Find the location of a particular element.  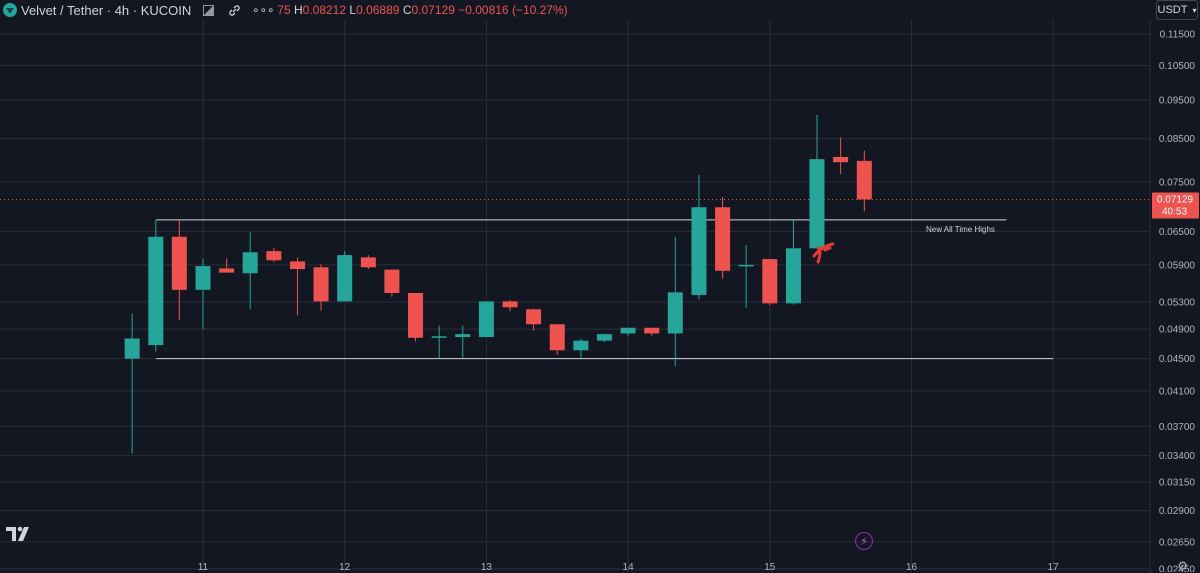

tradingview-logo-icon is located at coordinates (20, 534).